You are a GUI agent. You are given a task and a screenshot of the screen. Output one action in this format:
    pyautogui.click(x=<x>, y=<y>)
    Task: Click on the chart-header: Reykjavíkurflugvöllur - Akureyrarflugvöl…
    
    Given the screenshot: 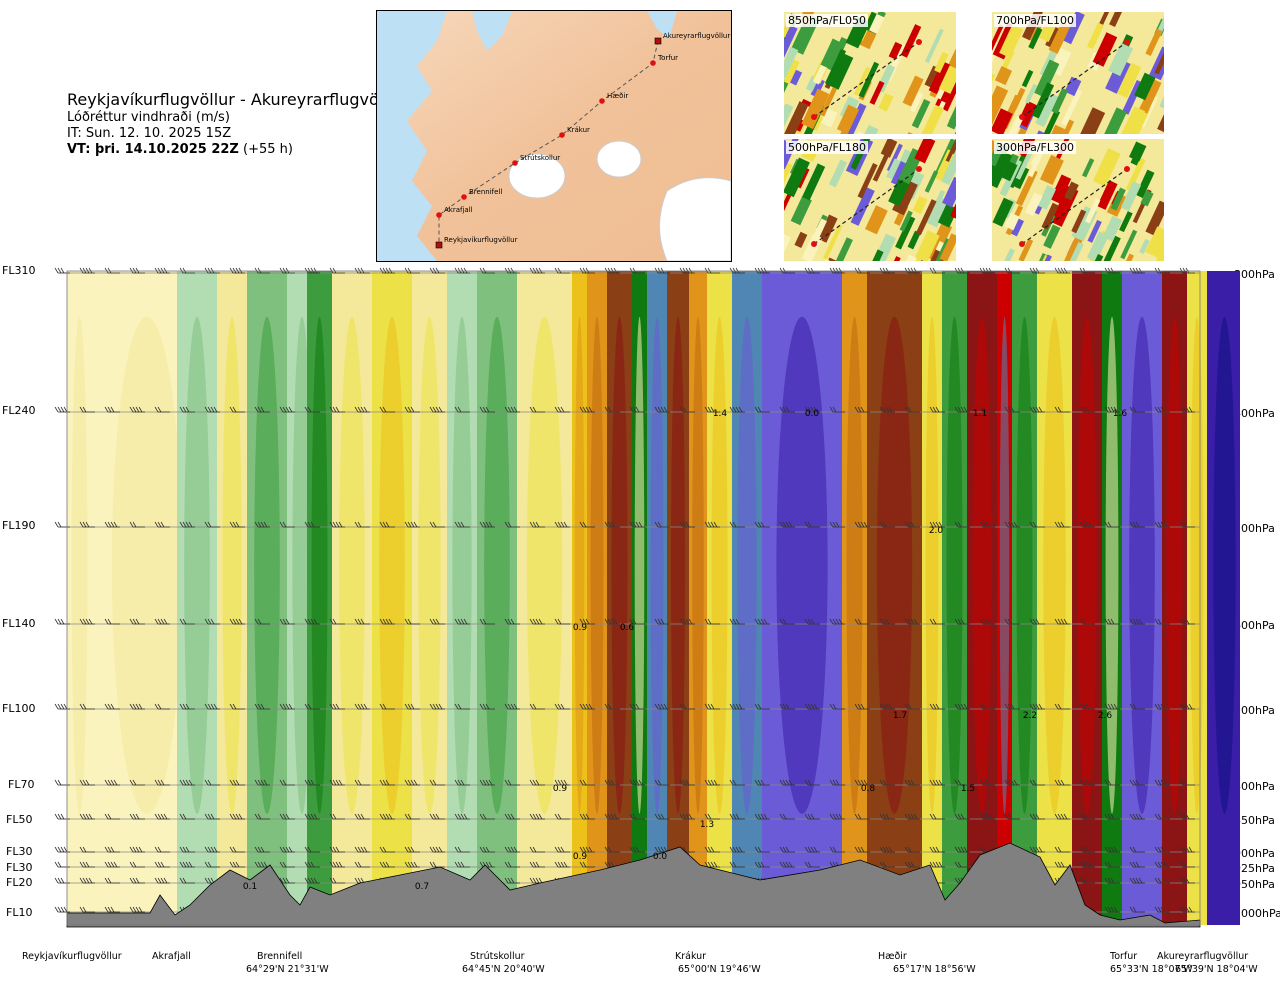 What is the action you would take?
    pyautogui.click(x=235, y=124)
    